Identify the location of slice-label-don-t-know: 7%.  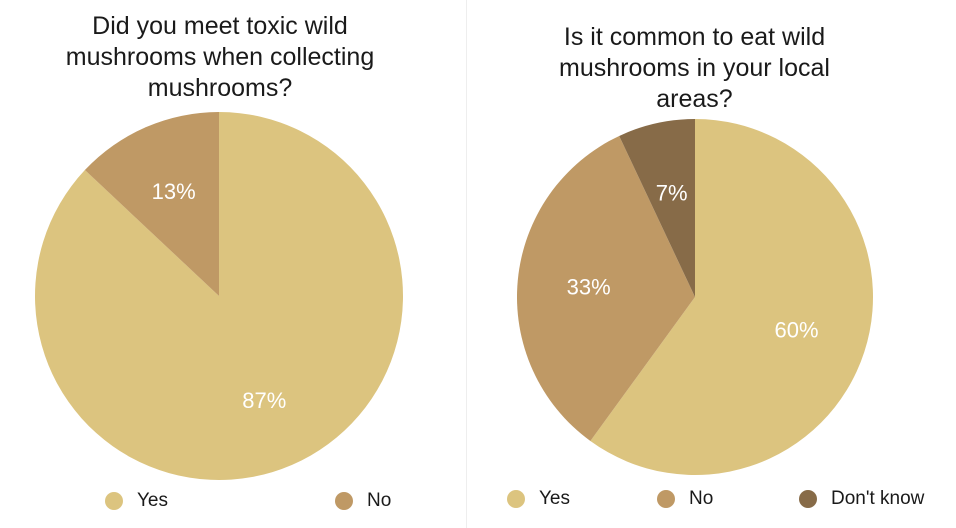
(672, 192).